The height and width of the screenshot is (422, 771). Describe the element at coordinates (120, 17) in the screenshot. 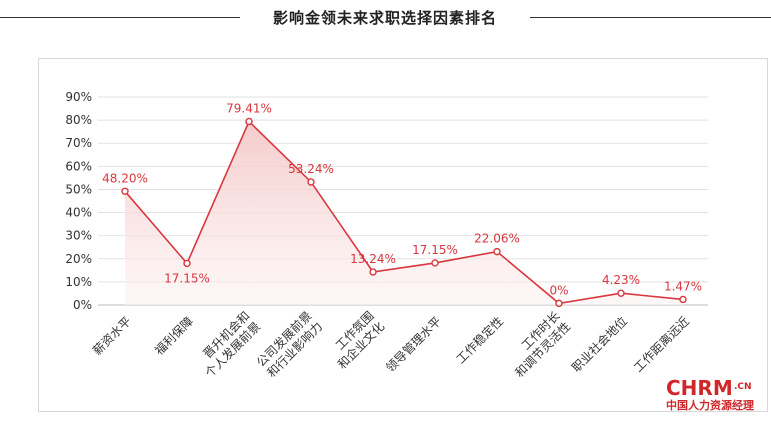

I see `title-divider-left` at that location.